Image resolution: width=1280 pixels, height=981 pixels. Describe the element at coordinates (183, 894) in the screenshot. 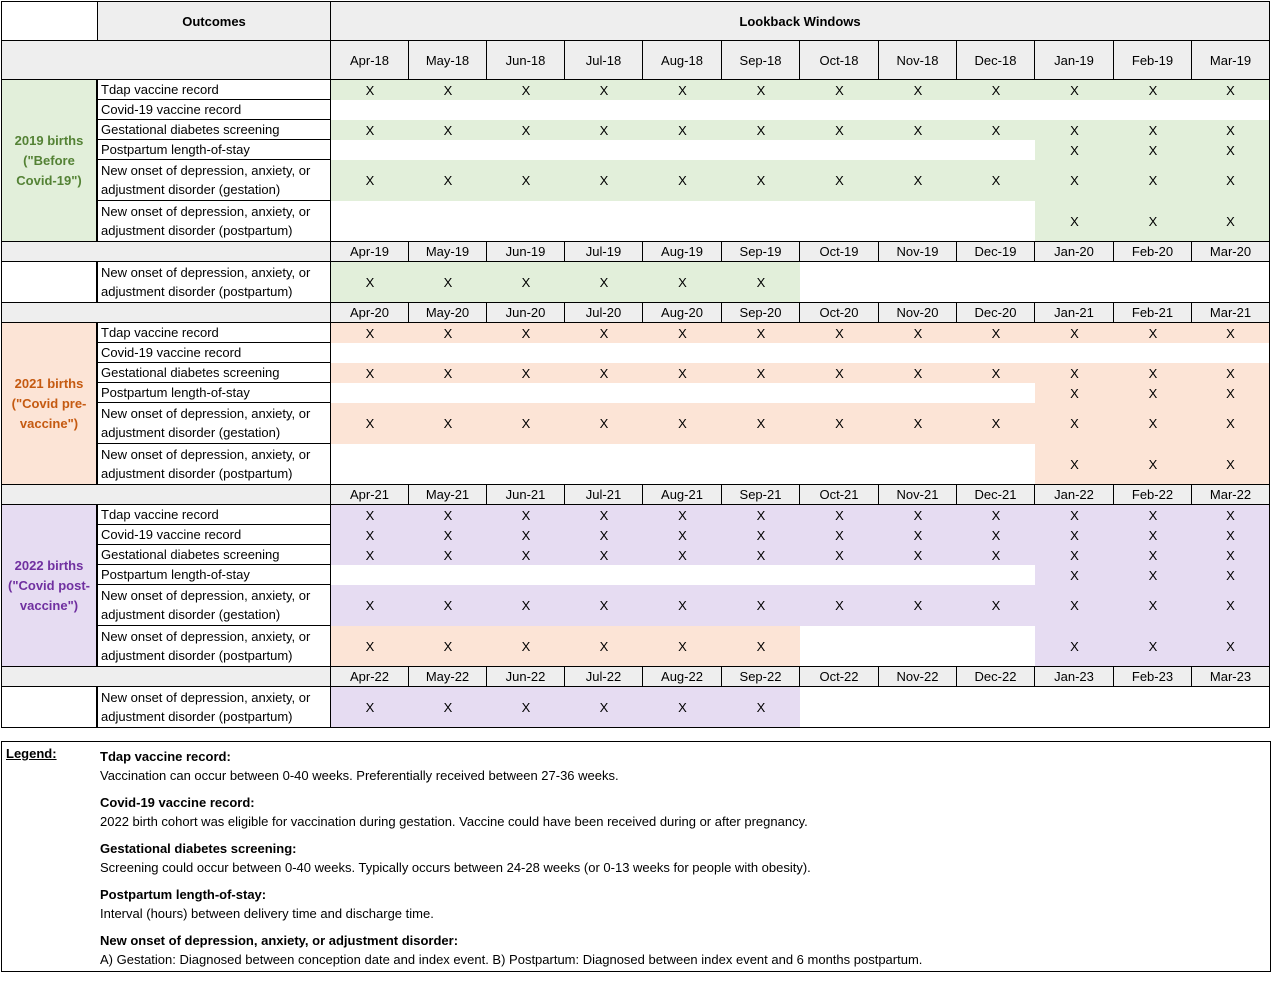

I see `legend-term: Postpartum length-of-stay:` at that location.